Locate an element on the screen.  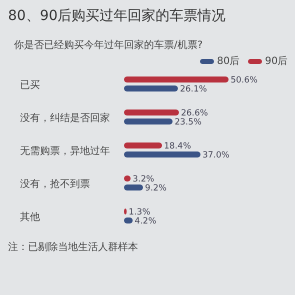
y-tick-label: 没有，纠结是否回家 is located at coordinates (65, 118).